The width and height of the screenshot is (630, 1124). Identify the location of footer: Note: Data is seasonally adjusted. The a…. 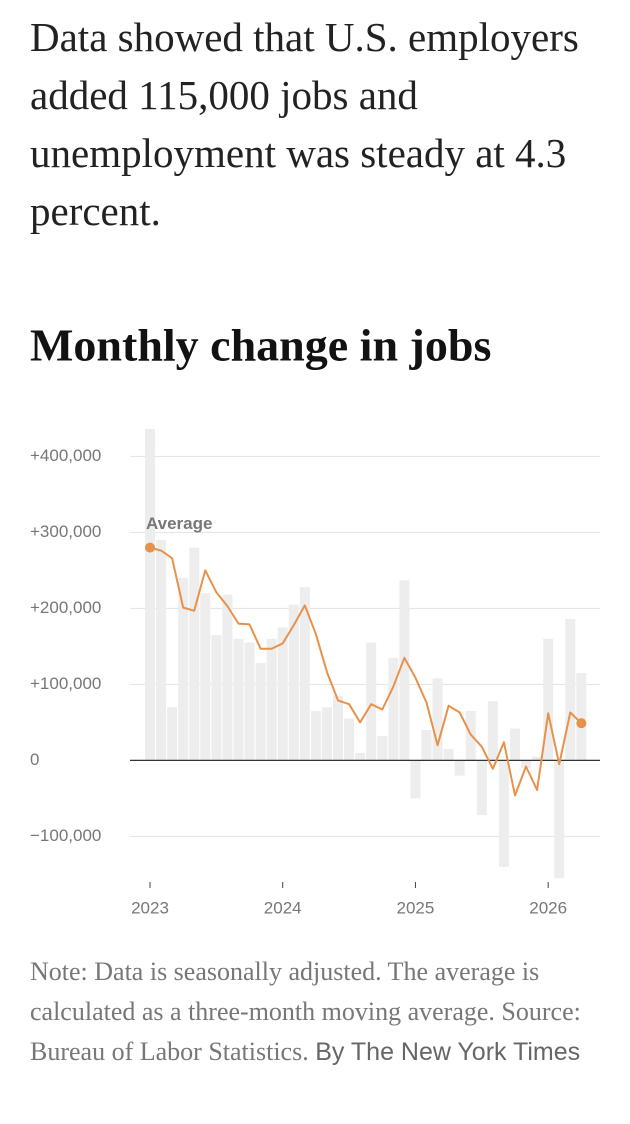
(317, 1012).